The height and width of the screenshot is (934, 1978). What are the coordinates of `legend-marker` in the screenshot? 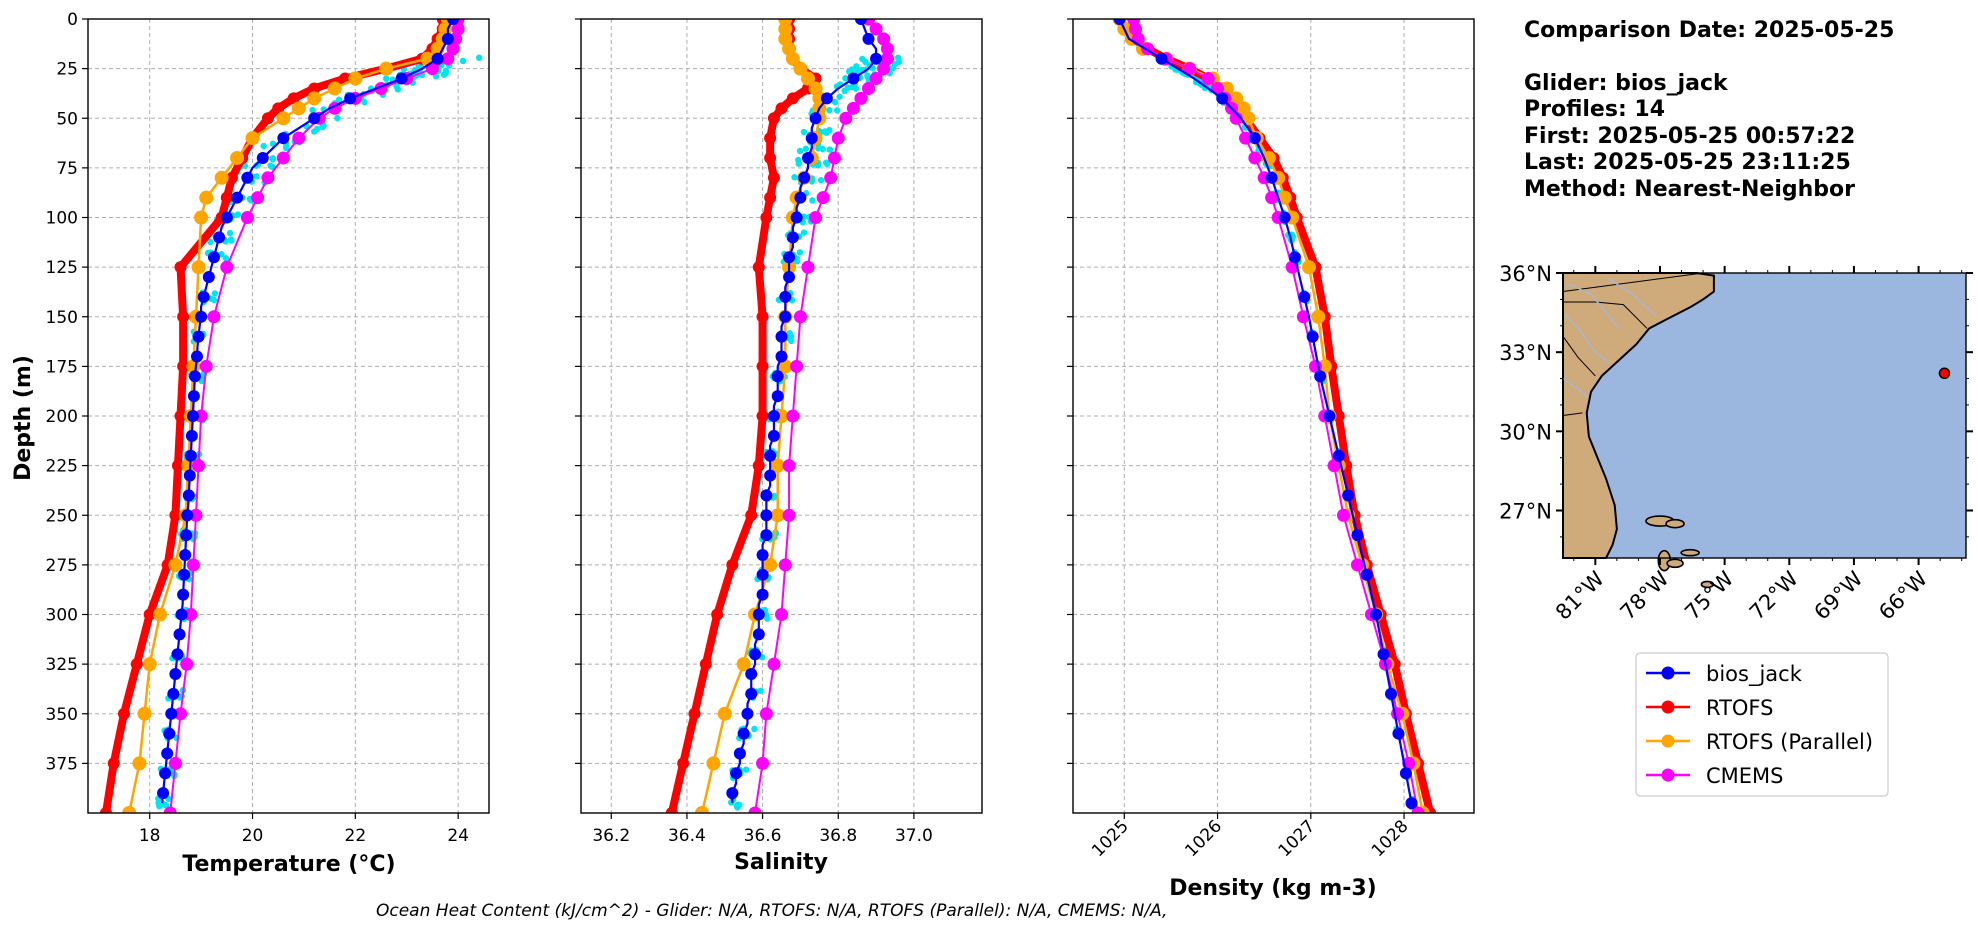 It's located at (1668, 707).